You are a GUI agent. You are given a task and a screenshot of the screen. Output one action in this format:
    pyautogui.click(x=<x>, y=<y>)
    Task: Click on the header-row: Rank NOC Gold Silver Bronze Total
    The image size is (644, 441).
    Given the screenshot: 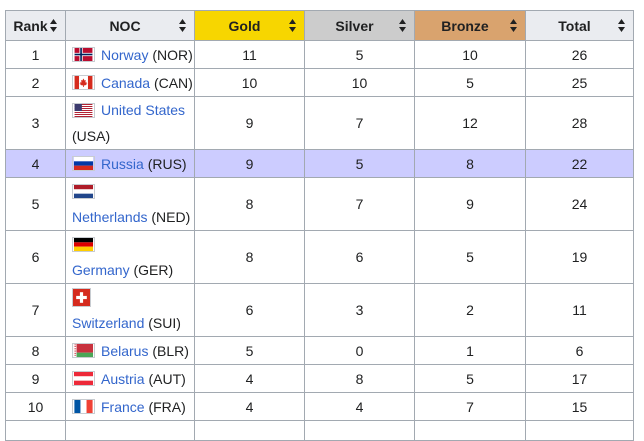 What is the action you would take?
    pyautogui.click(x=319, y=25)
    